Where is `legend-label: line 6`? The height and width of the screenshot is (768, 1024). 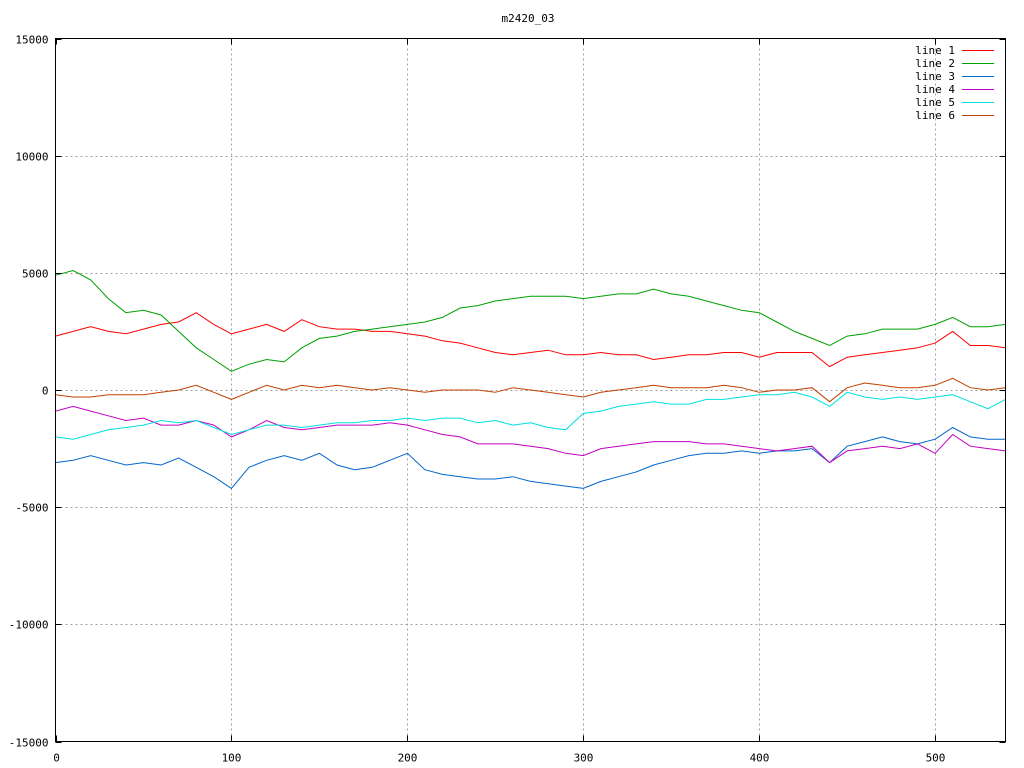 legend-label: line 6 is located at coordinates (935, 115).